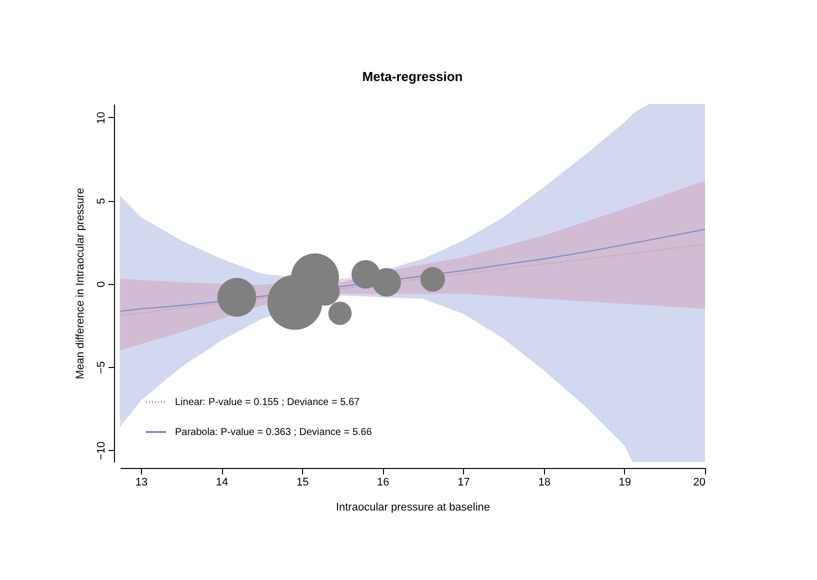  Describe the element at coordinates (699, 482) in the screenshot. I see `x-tick-label: 20` at that location.